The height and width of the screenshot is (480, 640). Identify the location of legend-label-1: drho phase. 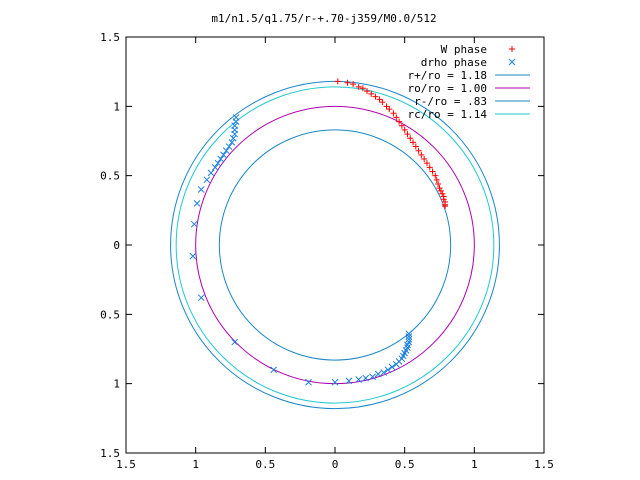
(454, 62).